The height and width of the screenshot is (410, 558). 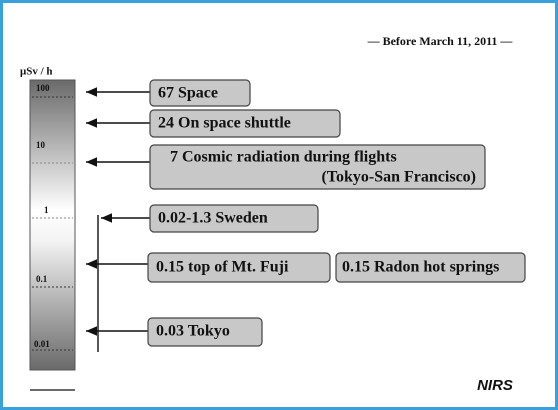 I want to click on tick-label: 10, so click(x=41, y=145).